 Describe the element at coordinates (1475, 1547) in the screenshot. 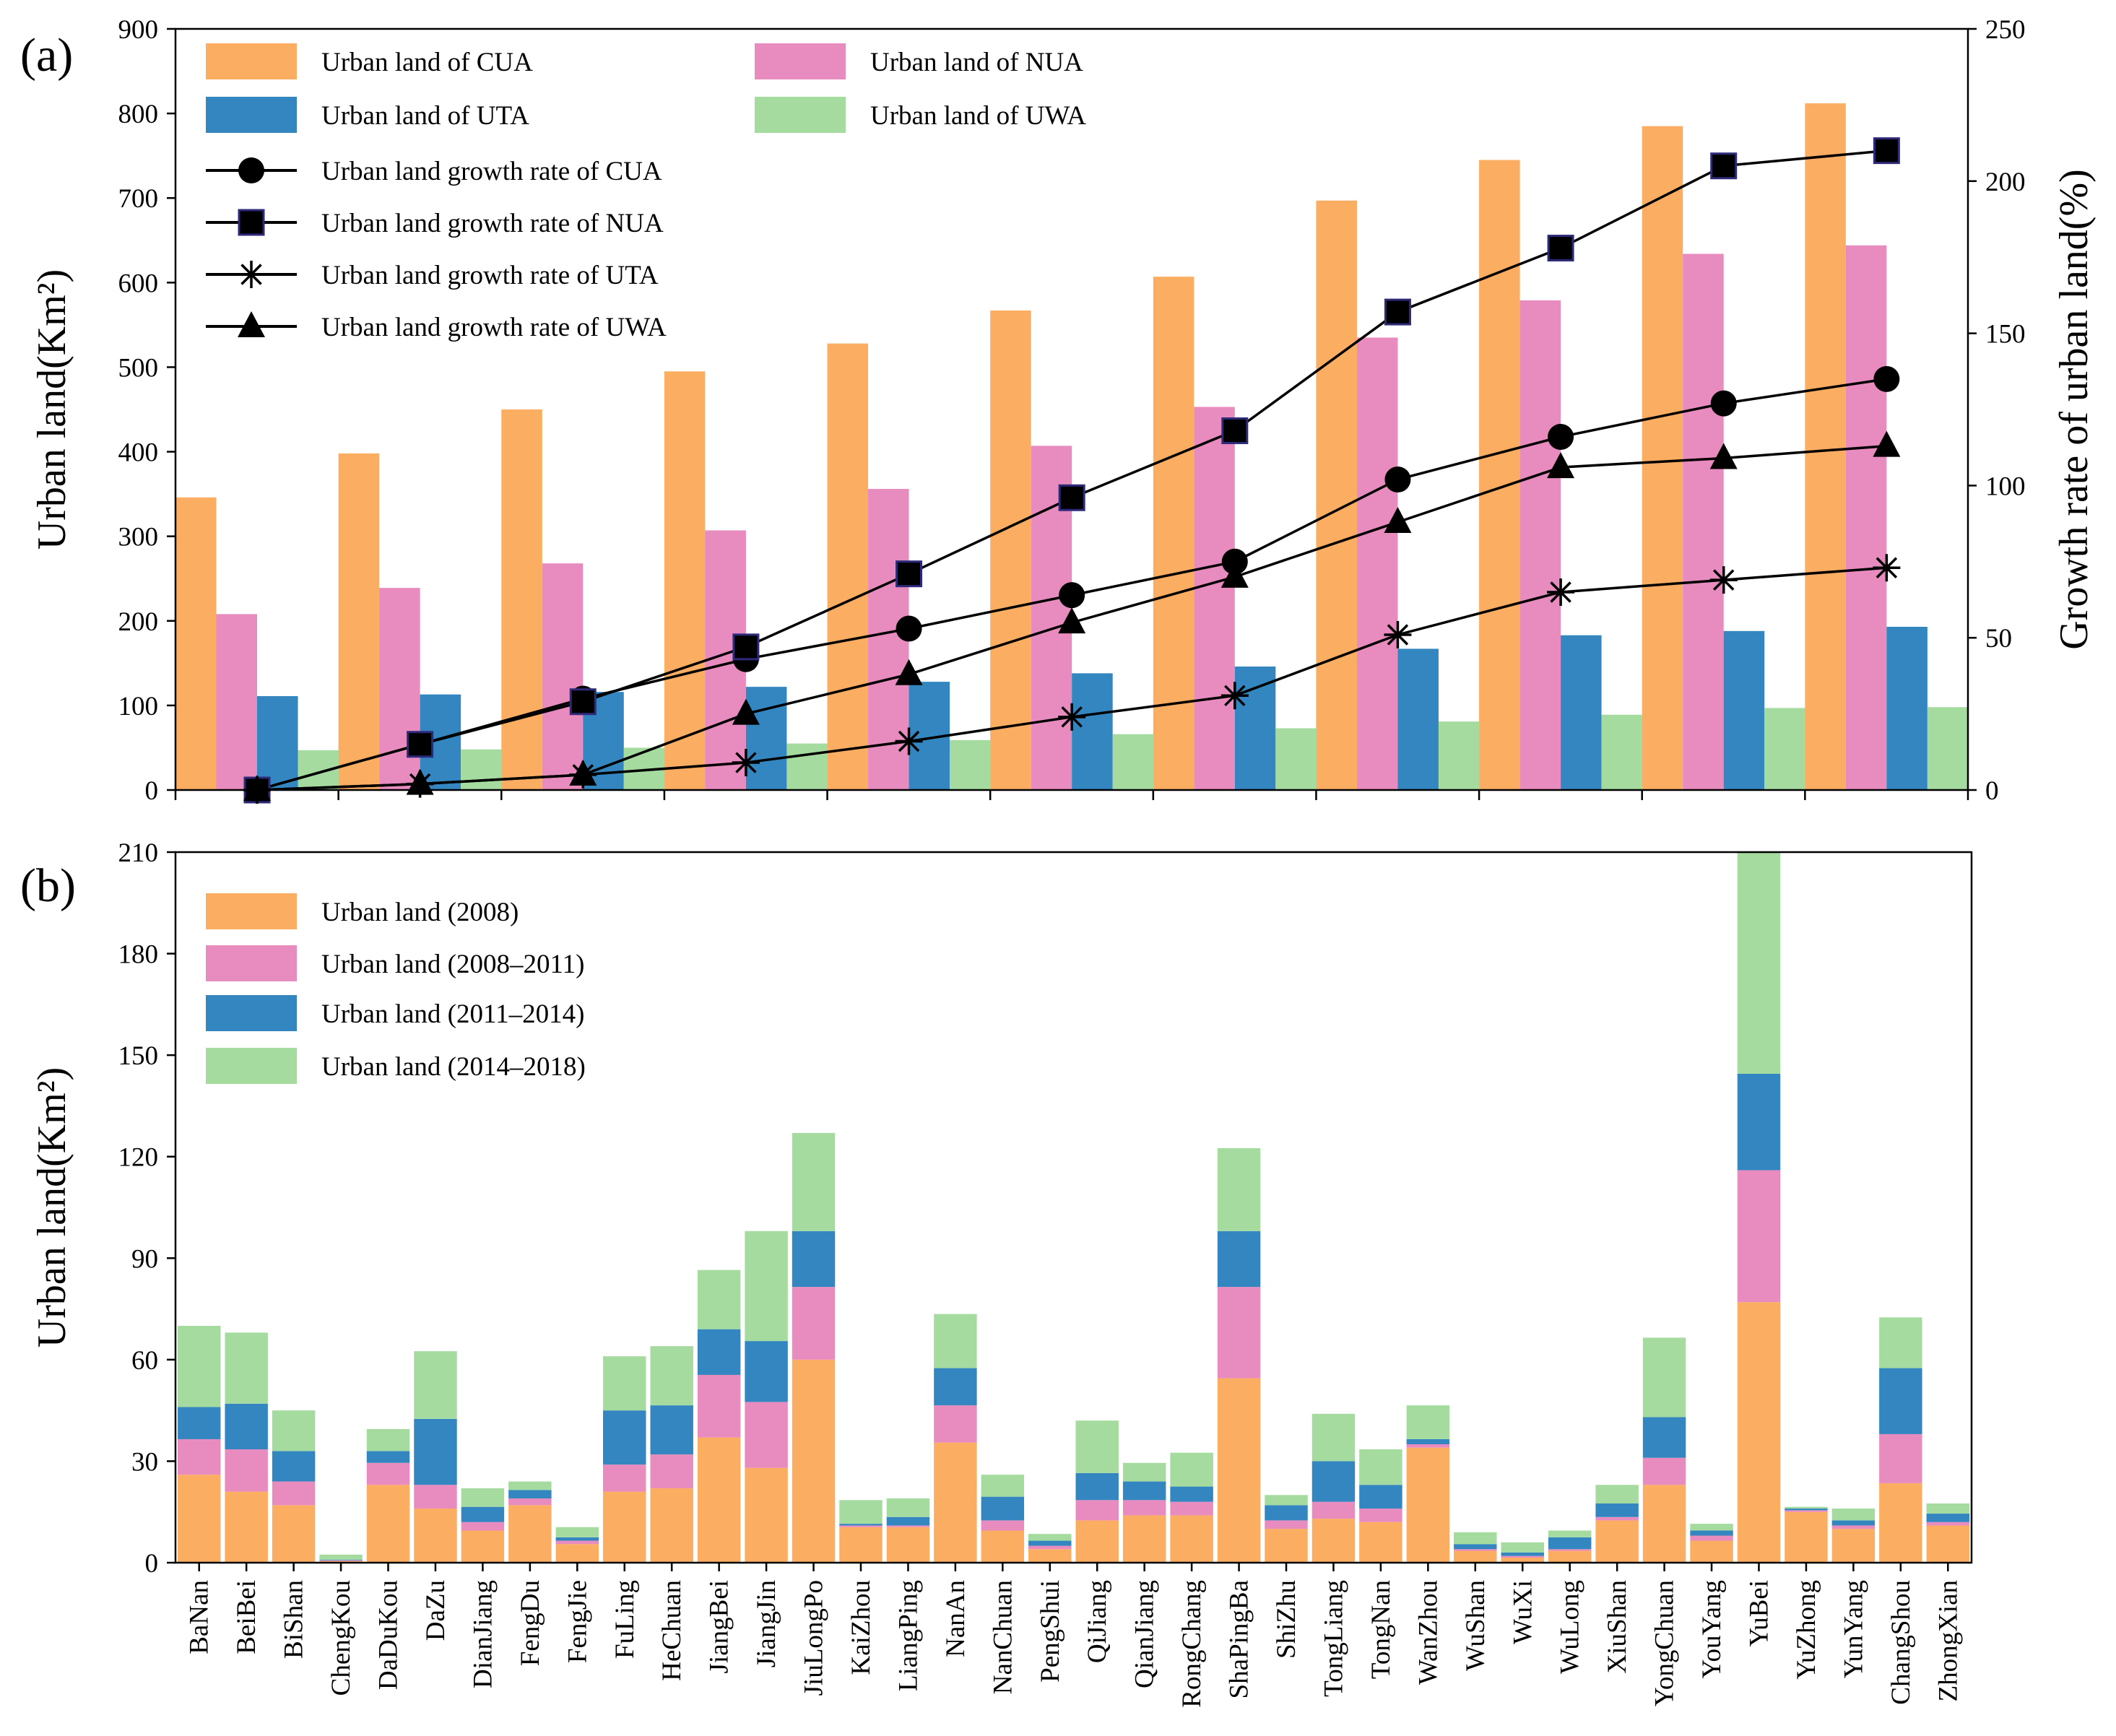

I see `bar-urban-land-2011-2014-wushan` at that location.